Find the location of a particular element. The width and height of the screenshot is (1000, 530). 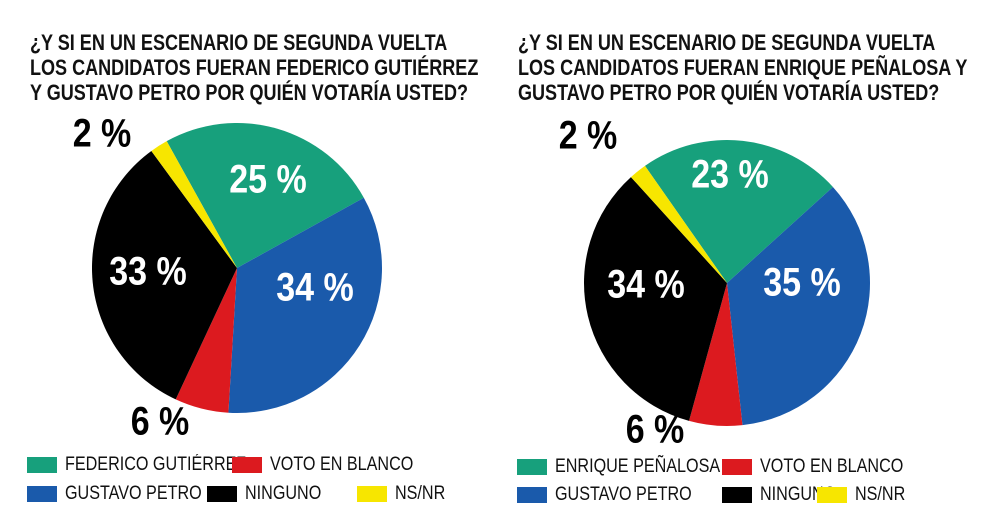

legend-item: FEDERICO GUTIÉRREZ is located at coordinates (152, 465).